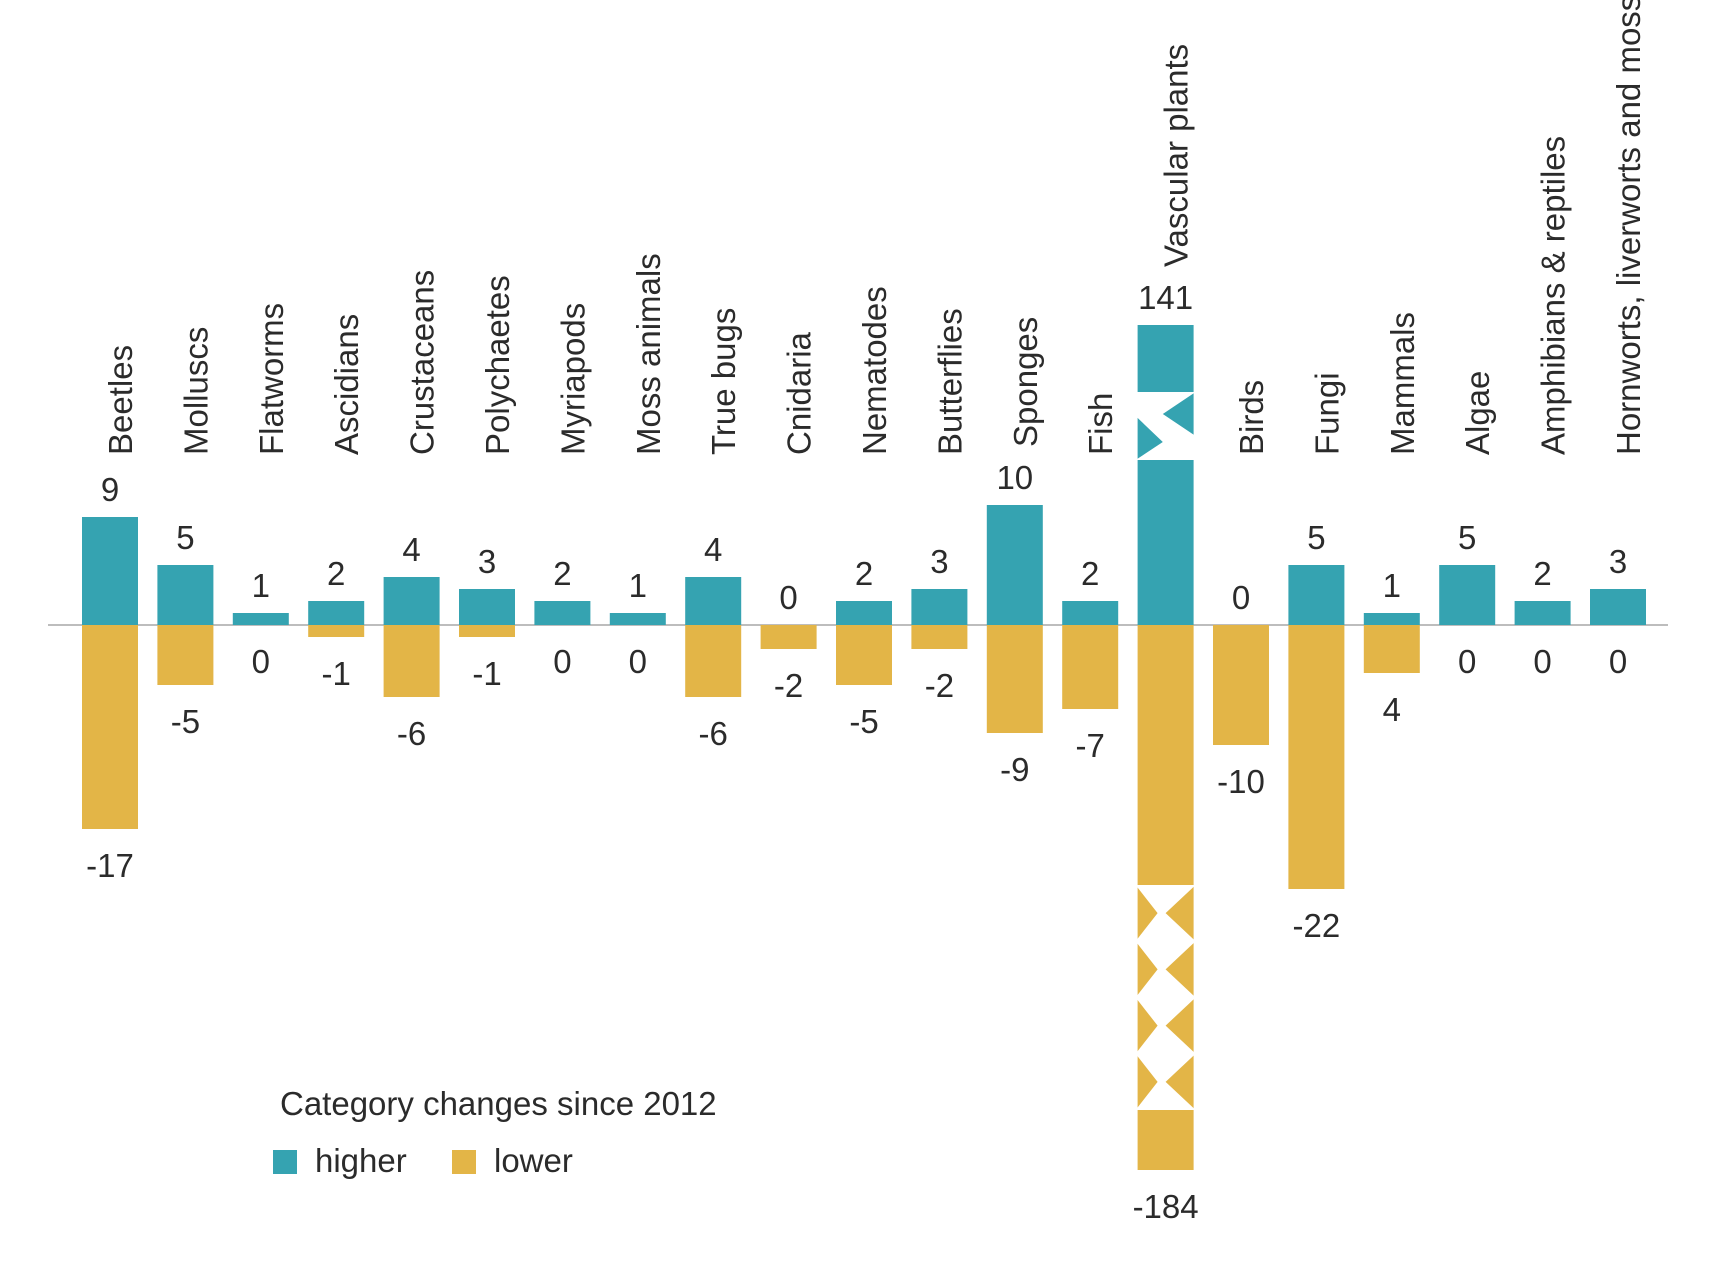 This screenshot has width=1713, height=1269. What do you see at coordinates (1165, 426) in the screenshot?
I see `axis-break-higher` at bounding box center [1165, 426].